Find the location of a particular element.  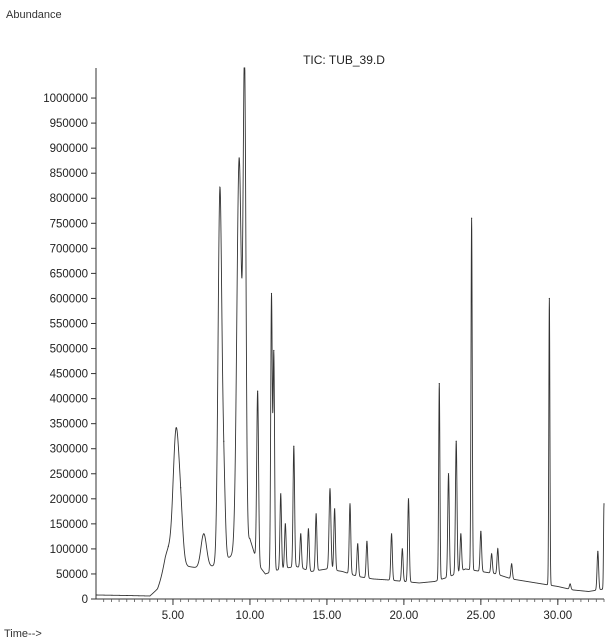

y-tick-label: 150000 is located at coordinates (69, 525).